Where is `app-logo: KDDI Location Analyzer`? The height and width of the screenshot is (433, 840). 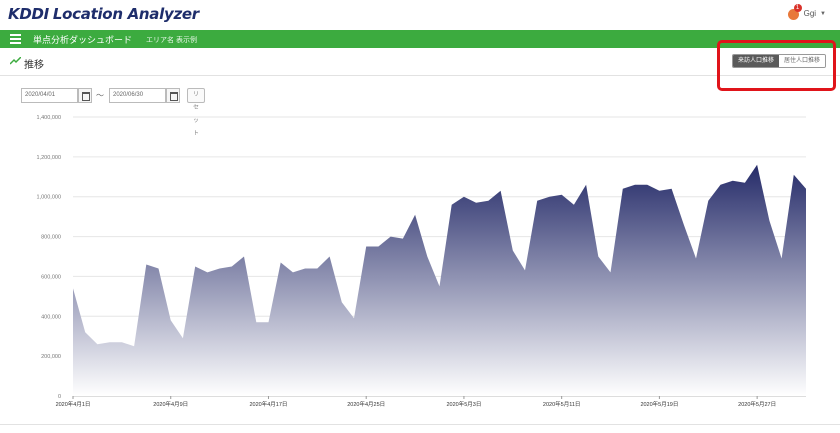 app-logo: KDDI Location Analyzer is located at coordinates (103, 14).